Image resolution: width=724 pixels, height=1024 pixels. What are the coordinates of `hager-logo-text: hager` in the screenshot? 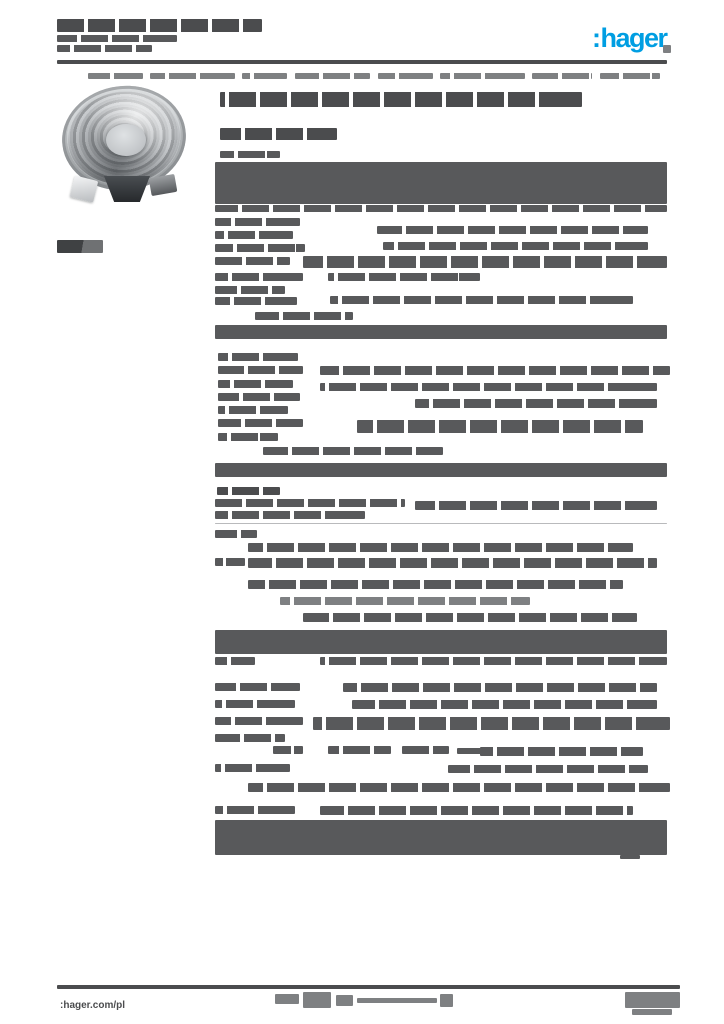 It's located at (634, 38).